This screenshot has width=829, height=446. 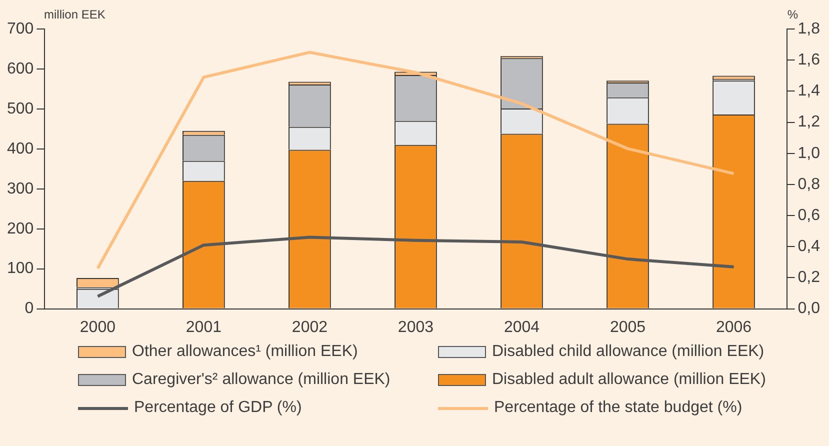 I want to click on y-tick-label: 500, so click(x=20, y=109).